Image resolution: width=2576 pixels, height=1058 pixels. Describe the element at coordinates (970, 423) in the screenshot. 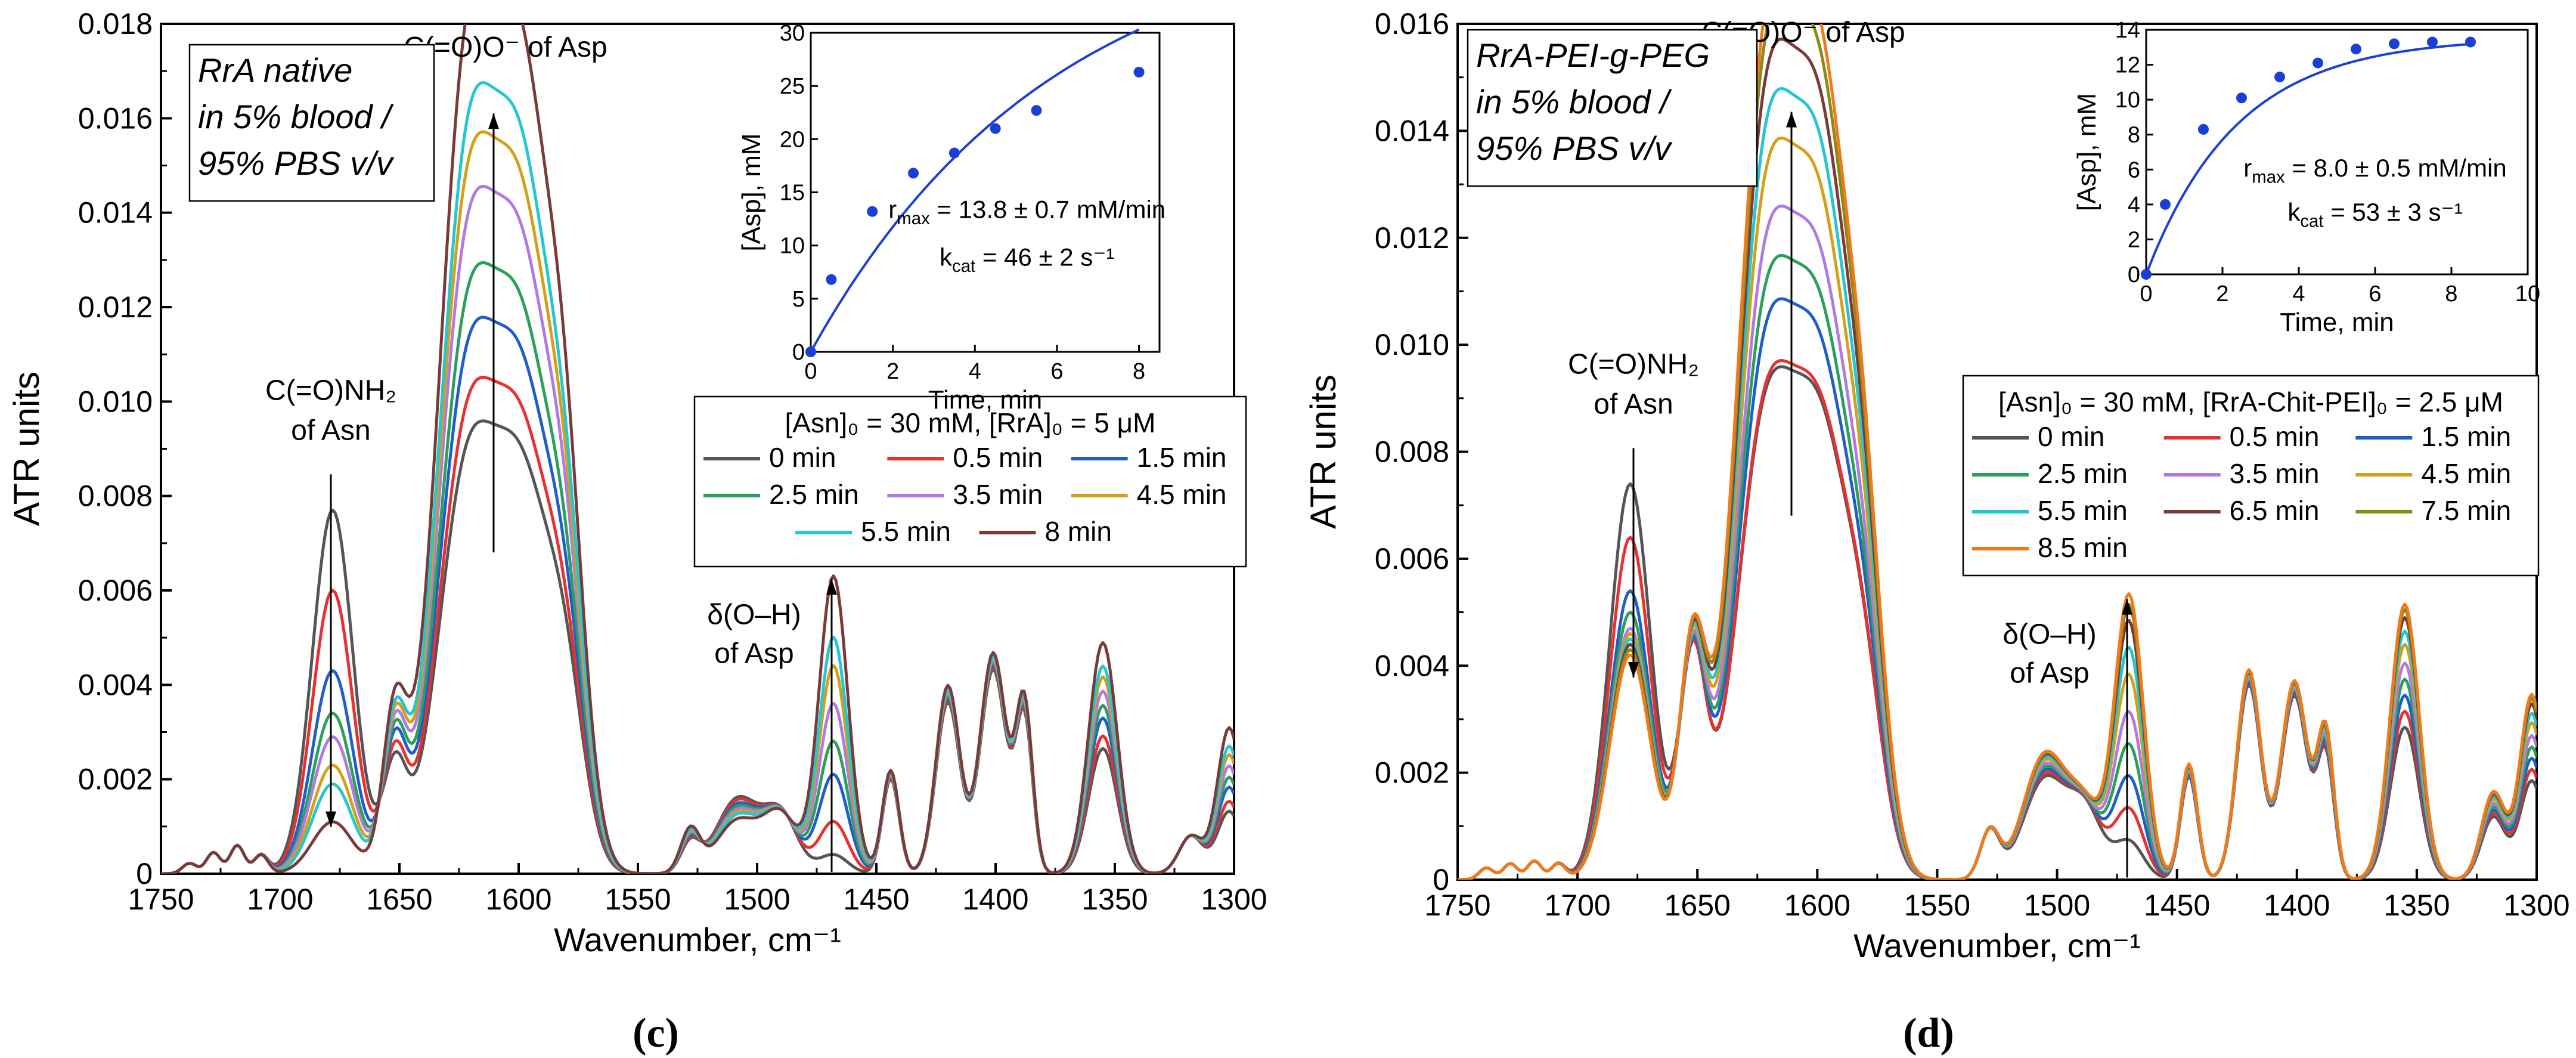

I see `legend-title: [Asn]₀ = 30 mM, [RrA]₀ = 5 μM` at that location.